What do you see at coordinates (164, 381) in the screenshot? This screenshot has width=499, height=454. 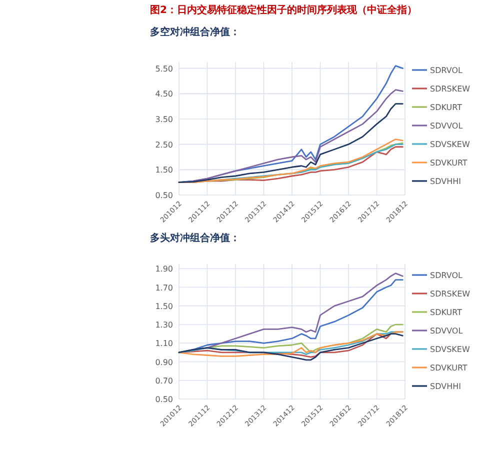 I see `y-tick-label: 0.70` at bounding box center [164, 381].